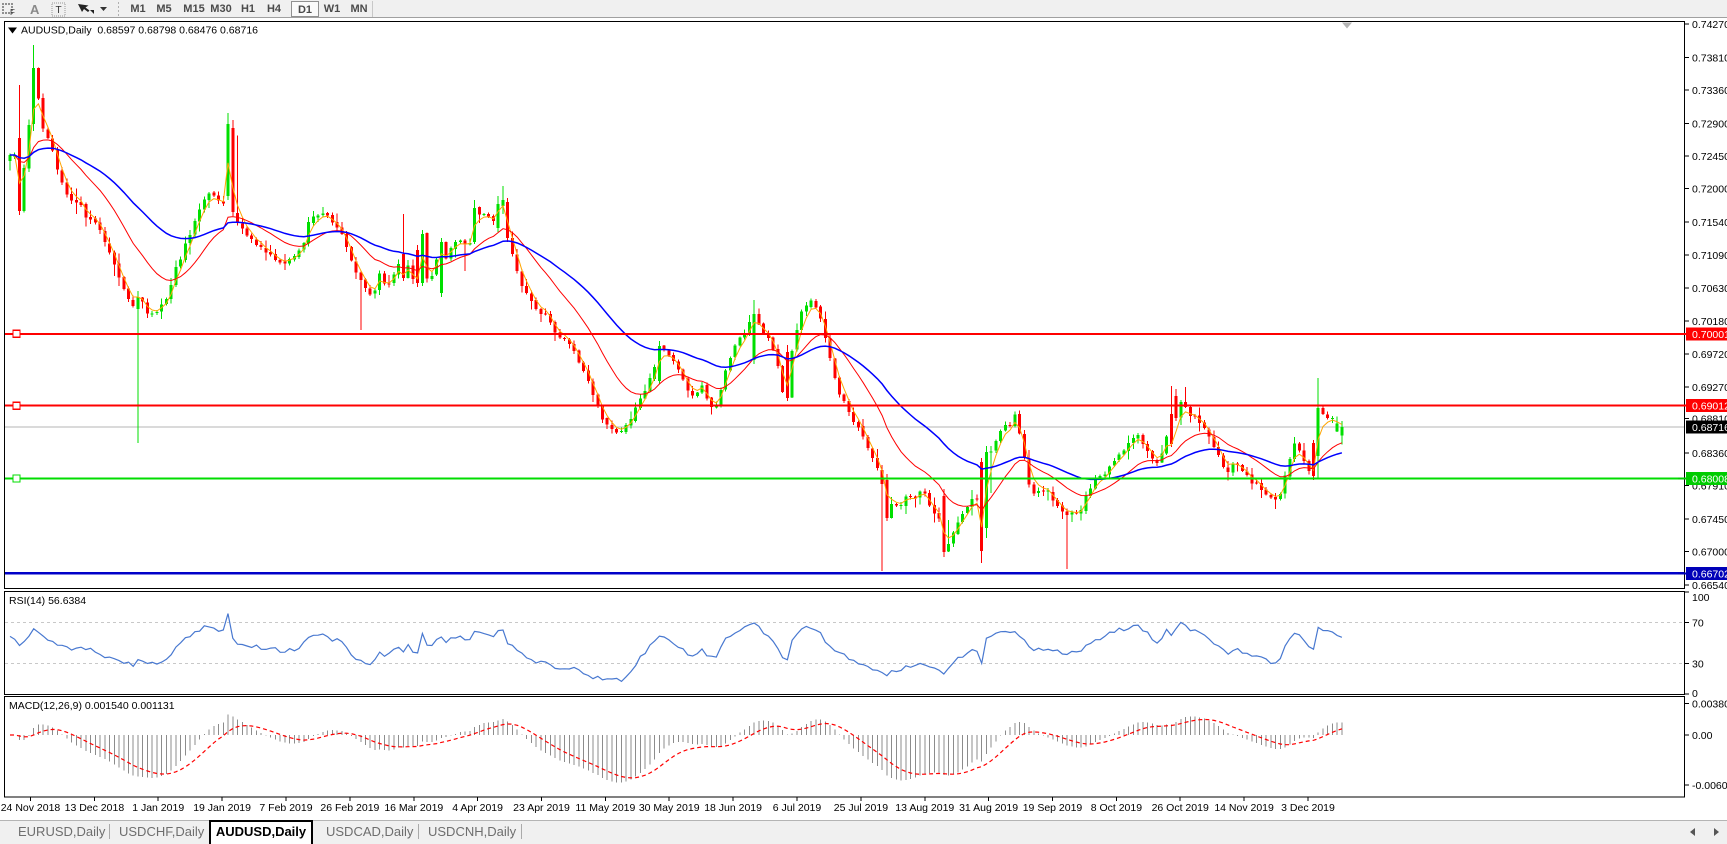 The height and width of the screenshot is (844, 1727). Describe the element at coordinates (31, 808) in the screenshot. I see `svg-text: 24 Nov 2018` at that location.